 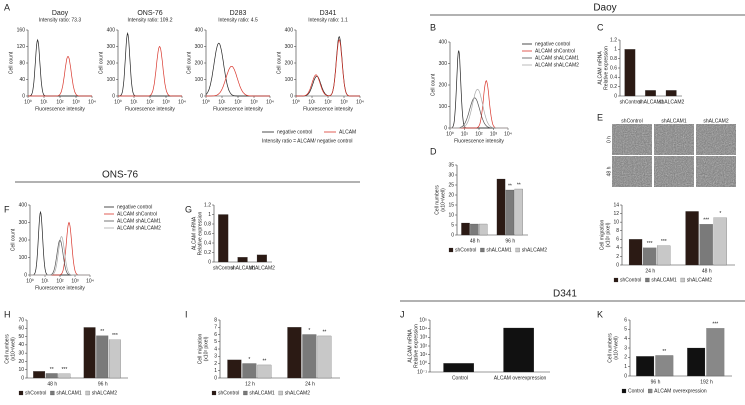 What do you see at coordinates (7, 314) in the screenshot?
I see `panel-label: H` at bounding box center [7, 314].